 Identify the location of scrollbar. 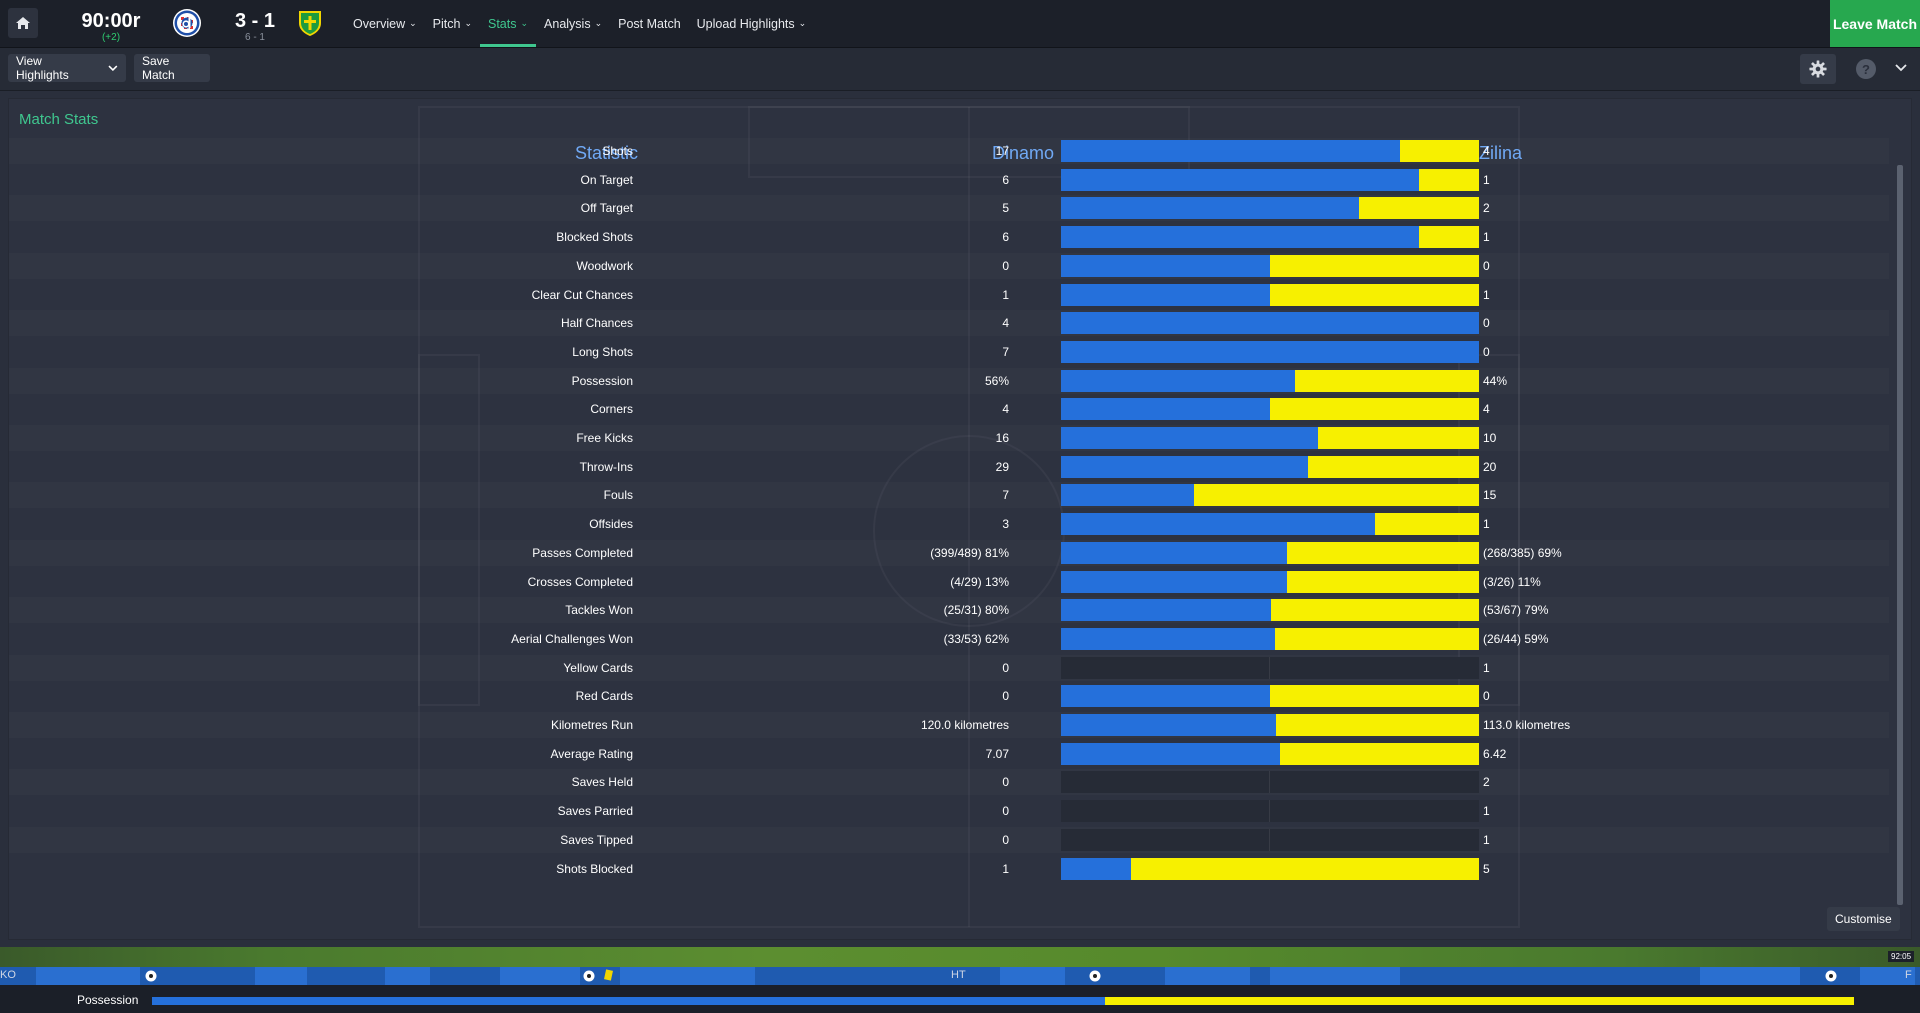
(1900, 535).